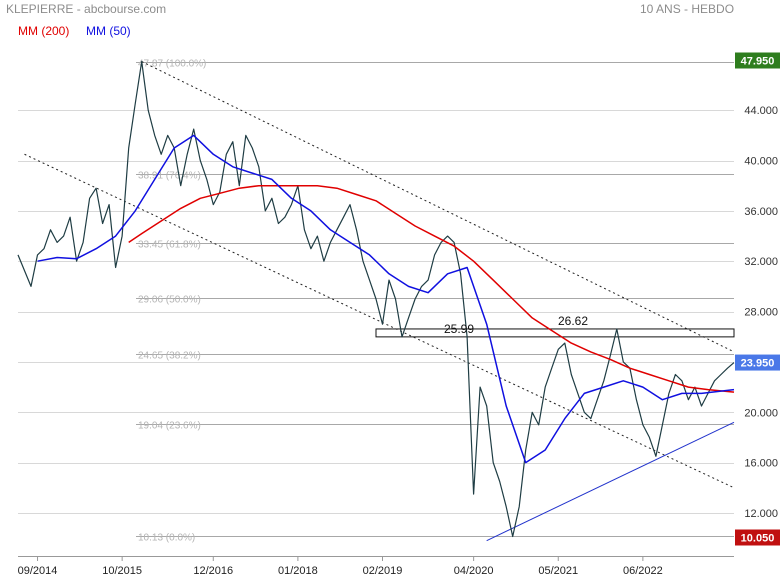  I want to click on resistance-zone-box, so click(555, 333).